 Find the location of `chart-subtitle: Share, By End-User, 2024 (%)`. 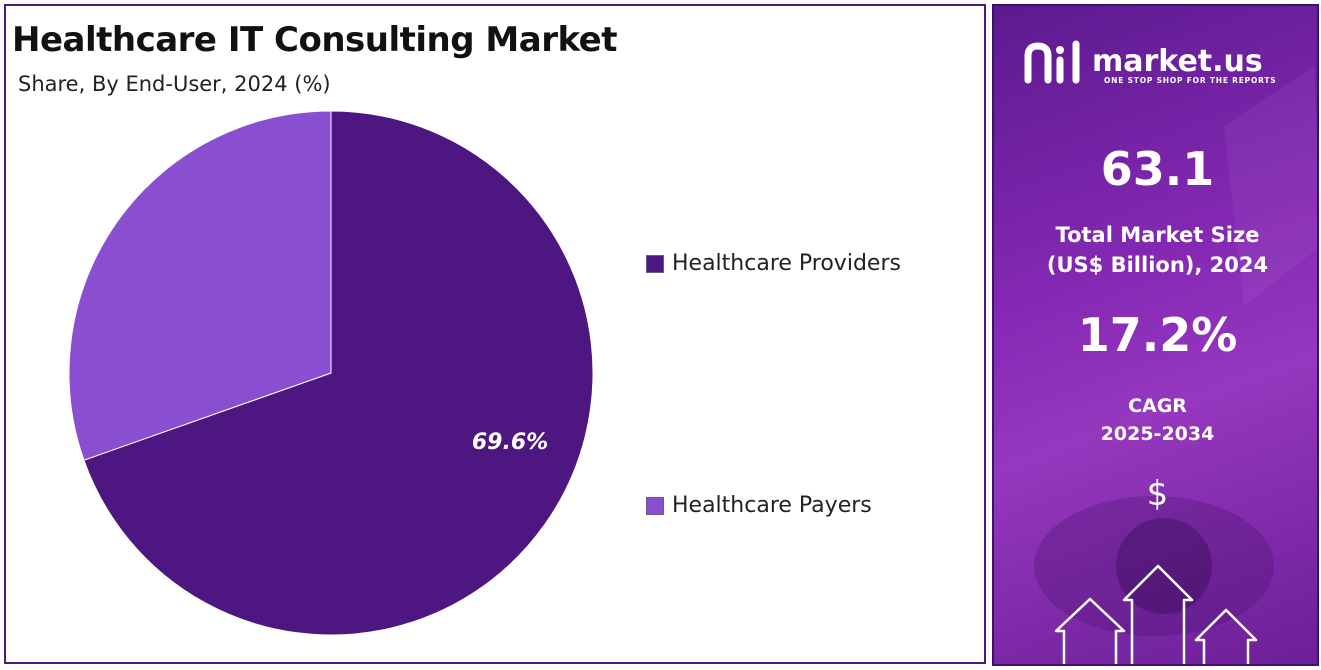

chart-subtitle: Share, By End-User, 2024 (%) is located at coordinates (174, 84).